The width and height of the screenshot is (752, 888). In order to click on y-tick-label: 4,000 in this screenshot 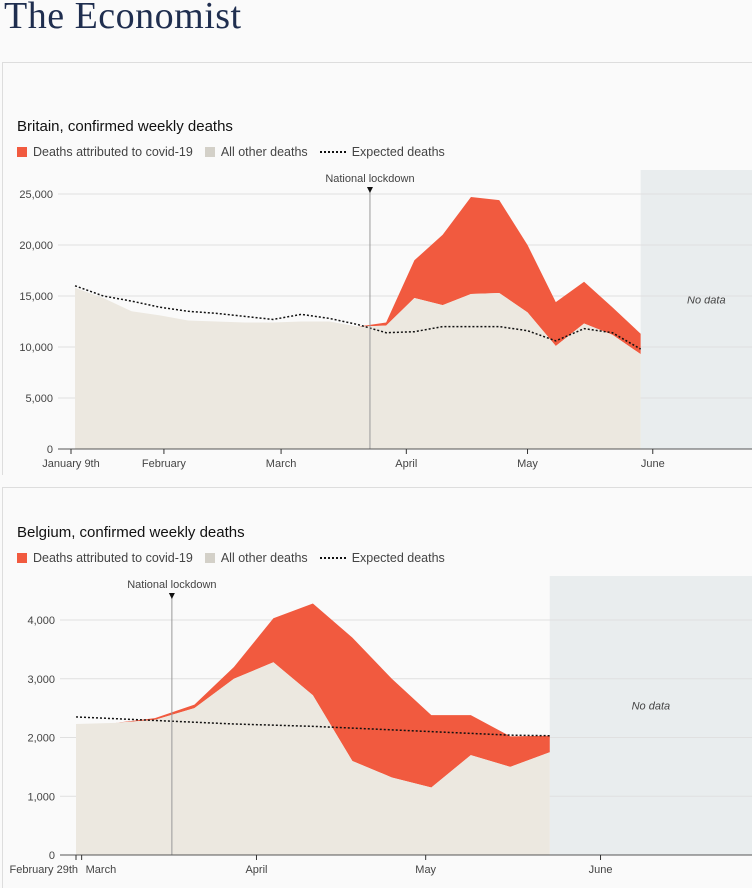, I will do `click(41, 621)`.